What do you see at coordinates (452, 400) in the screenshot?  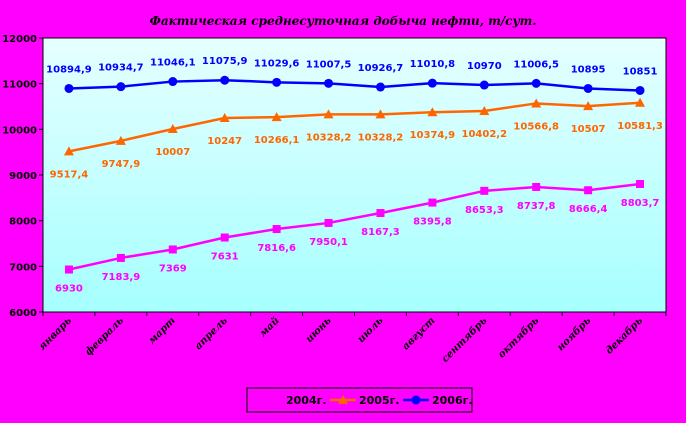 I see `legend-label: 2006г.` at bounding box center [452, 400].